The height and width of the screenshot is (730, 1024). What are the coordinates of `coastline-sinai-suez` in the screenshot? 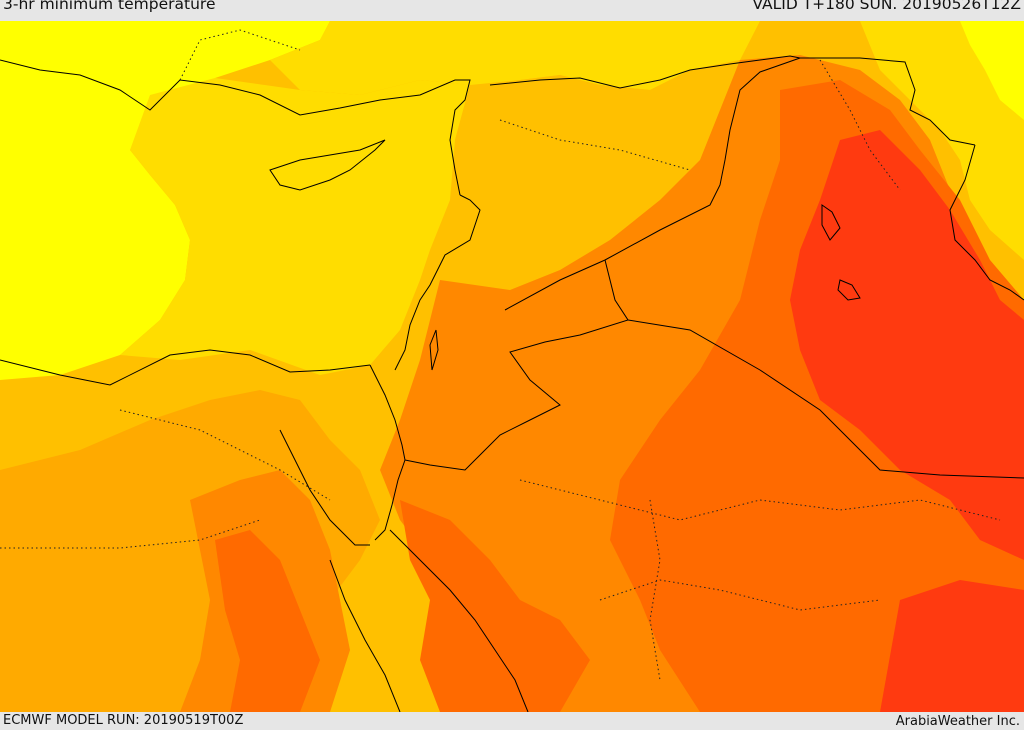 It's located at (324, 487).